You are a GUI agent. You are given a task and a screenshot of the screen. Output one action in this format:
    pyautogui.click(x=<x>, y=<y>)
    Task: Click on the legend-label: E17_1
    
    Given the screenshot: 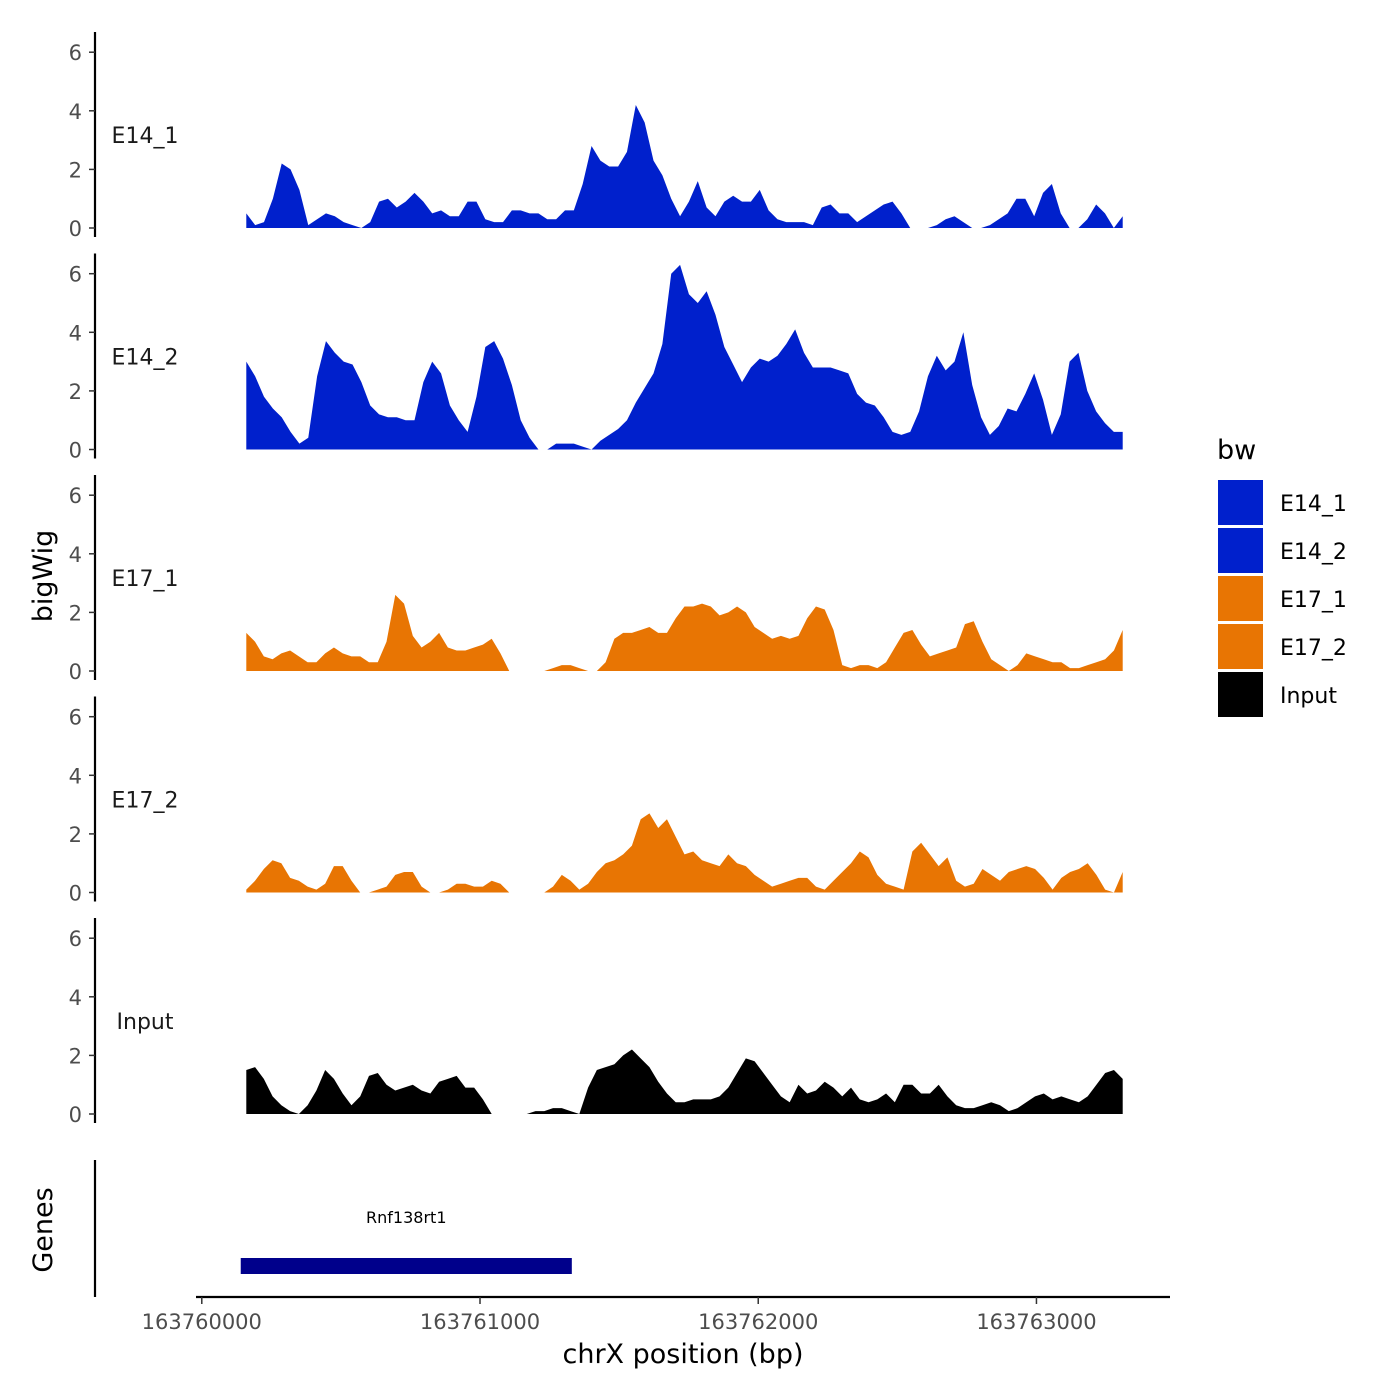 What is the action you would take?
    pyautogui.click(x=1313, y=600)
    